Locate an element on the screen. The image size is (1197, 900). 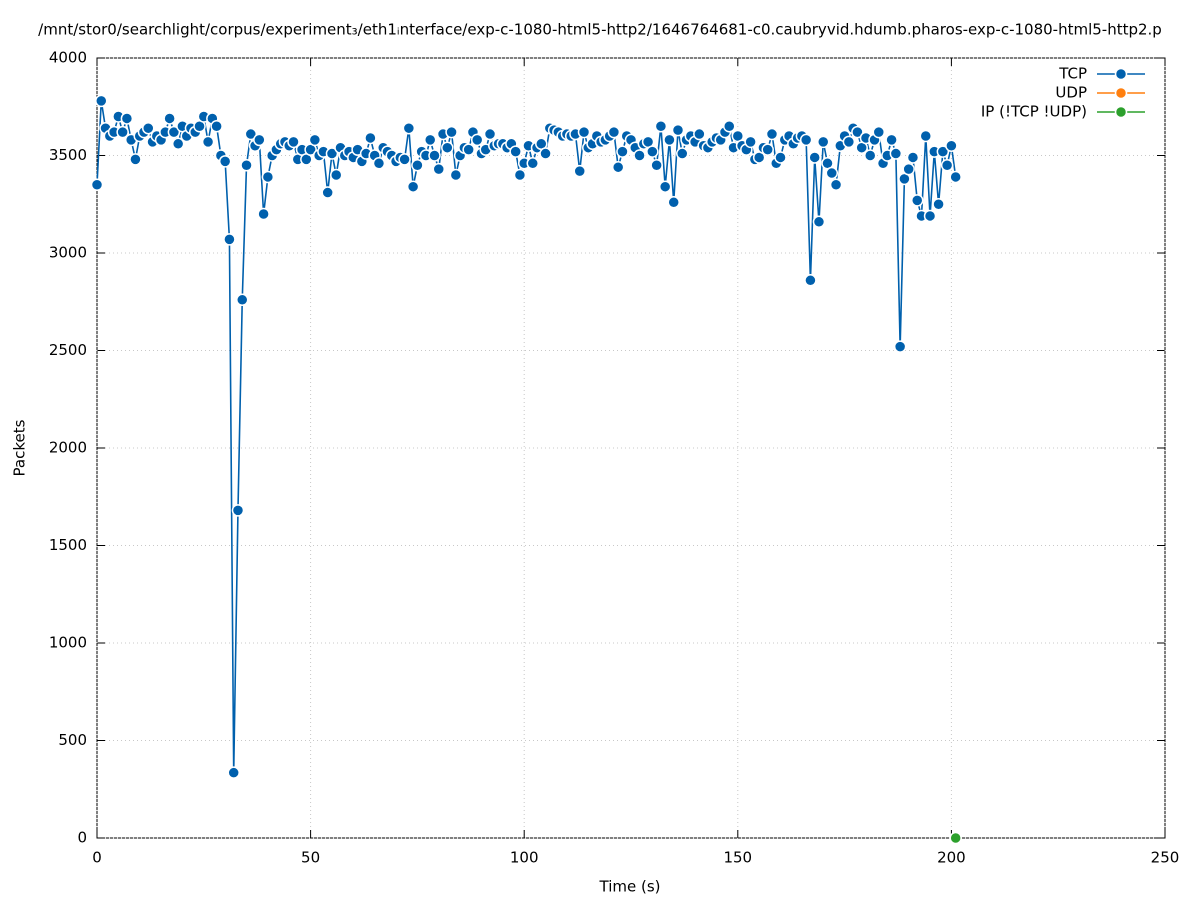
x-axis-label: Time (s) is located at coordinates (630, 887).